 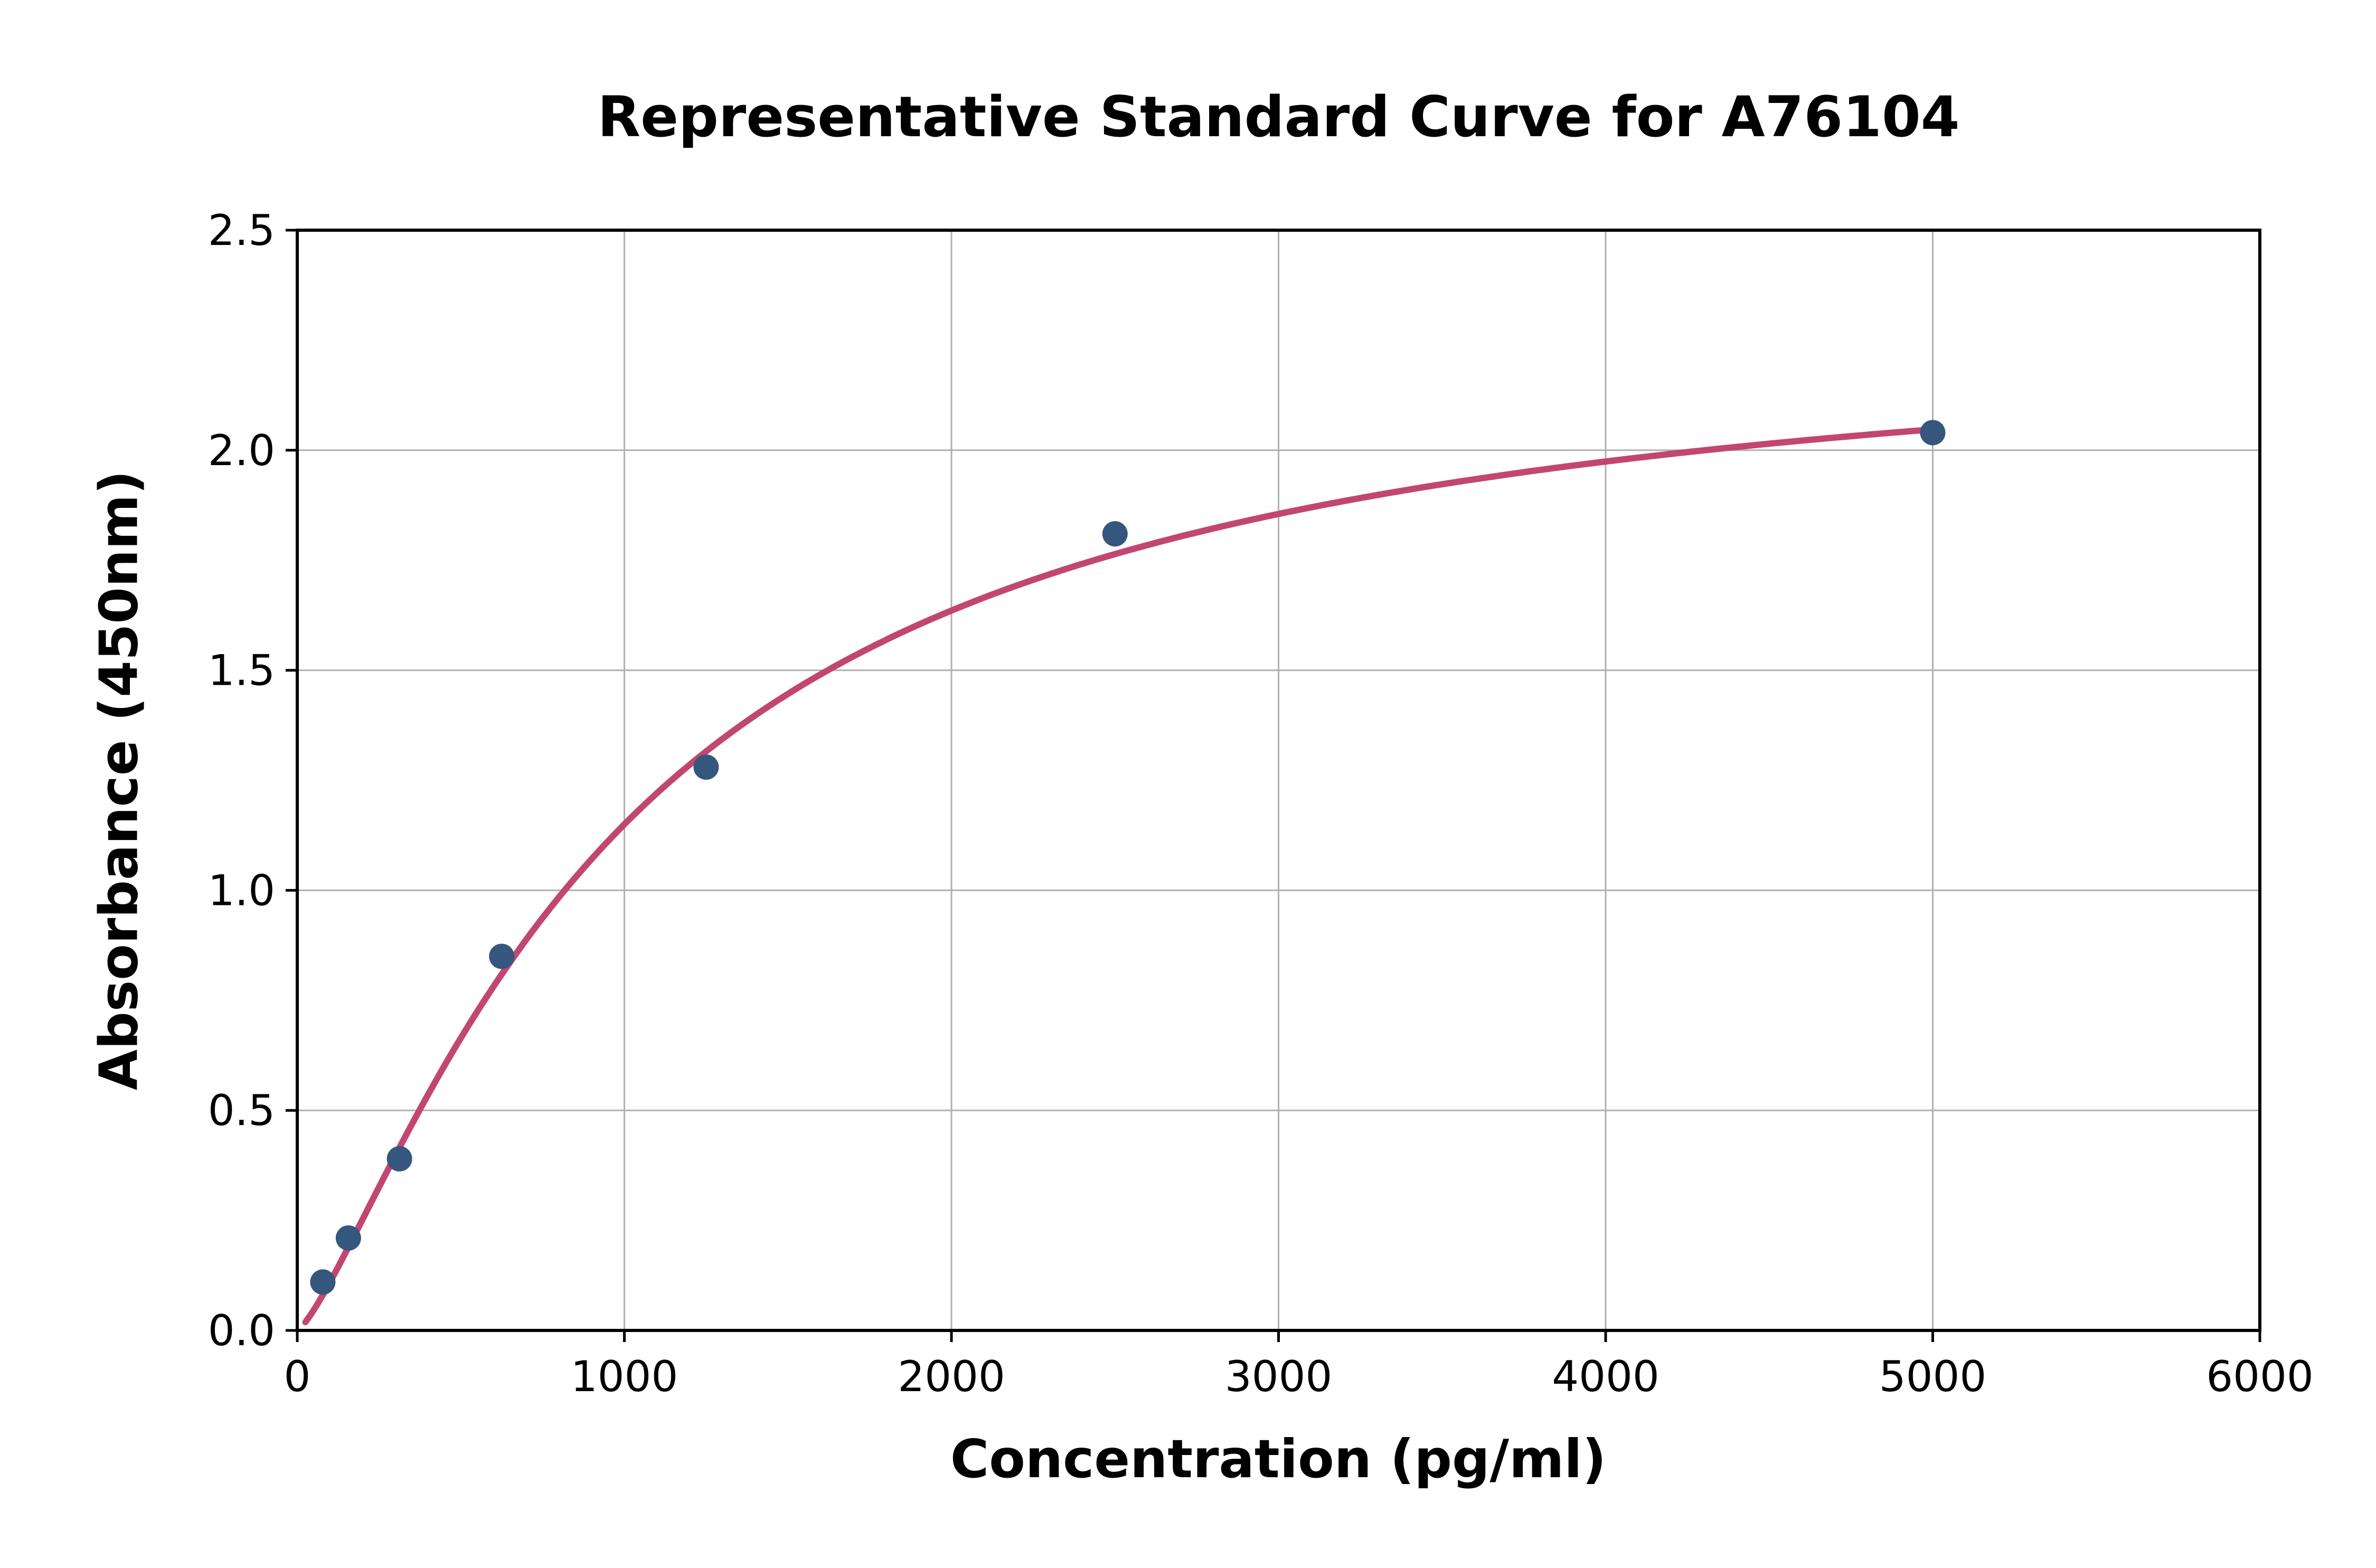 What do you see at coordinates (1279, 1459) in the screenshot?
I see `x-axis-label: Concentration (pg/ml)` at bounding box center [1279, 1459].